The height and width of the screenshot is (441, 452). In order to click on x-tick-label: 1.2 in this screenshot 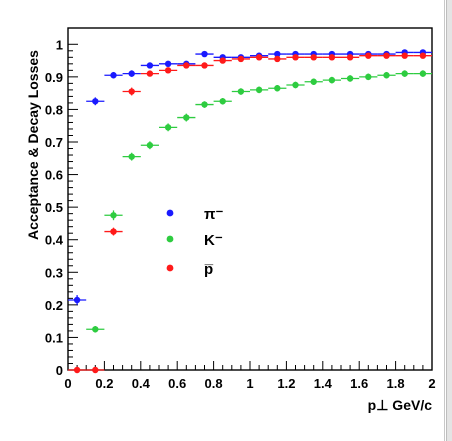, I will do `click(286, 383)`.